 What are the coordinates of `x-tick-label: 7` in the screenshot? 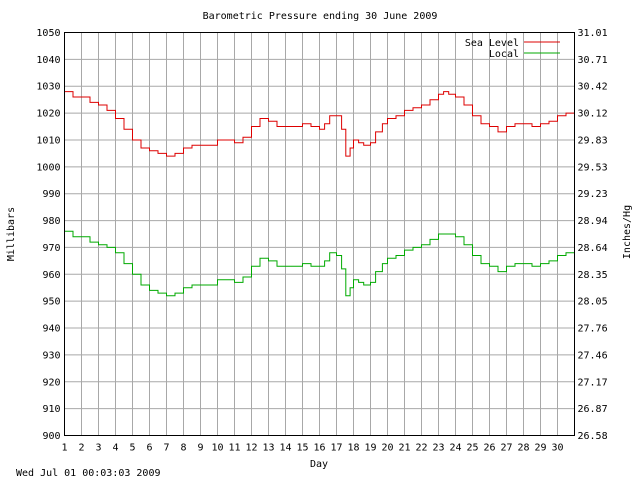 It's located at (166, 448).